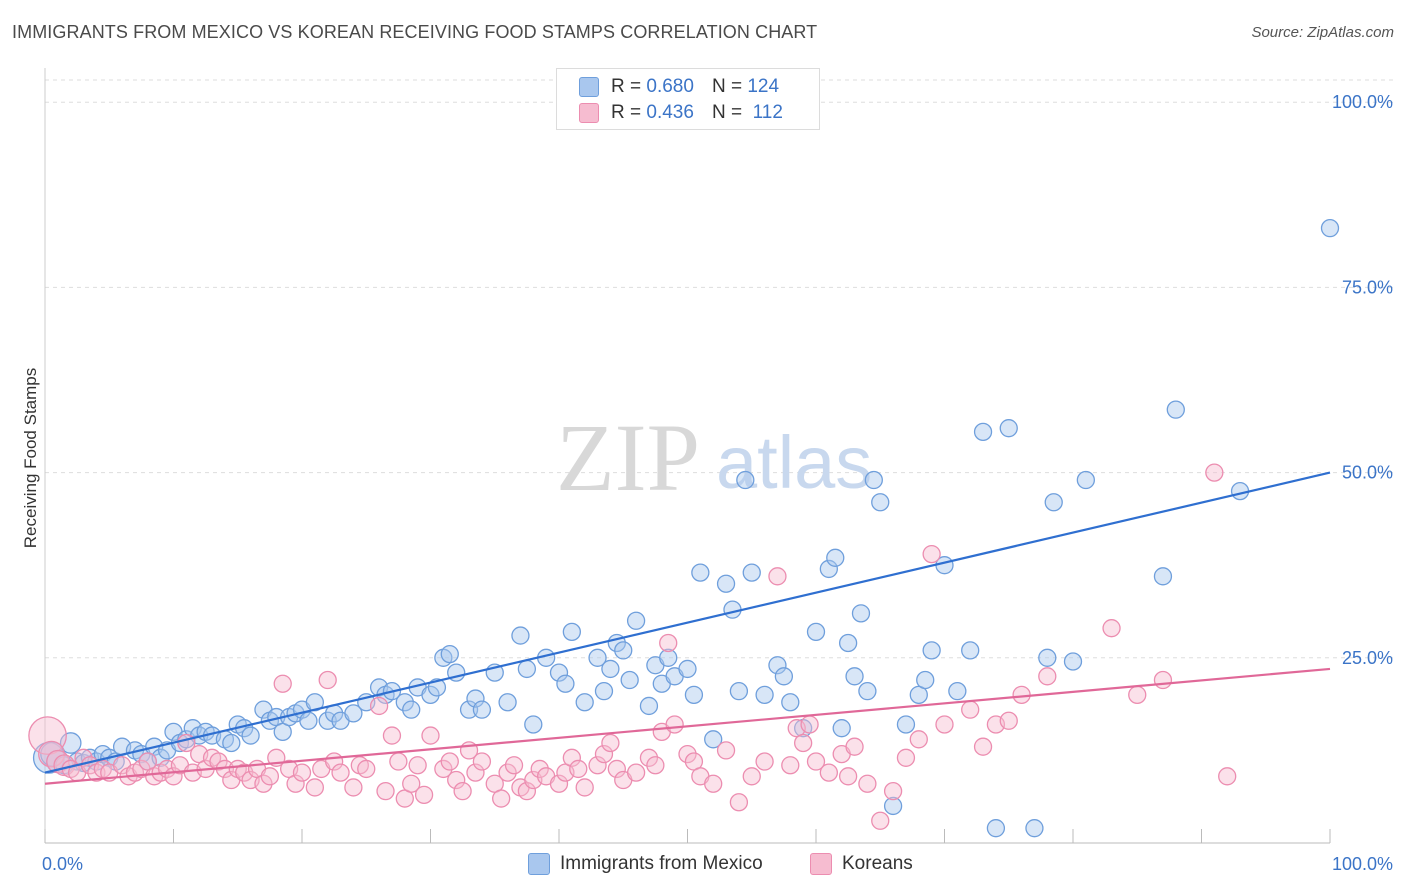 The height and width of the screenshot is (892, 1406). I want to click on legend-row-mexico: R = 0.680 N = 124, so click(679, 87).